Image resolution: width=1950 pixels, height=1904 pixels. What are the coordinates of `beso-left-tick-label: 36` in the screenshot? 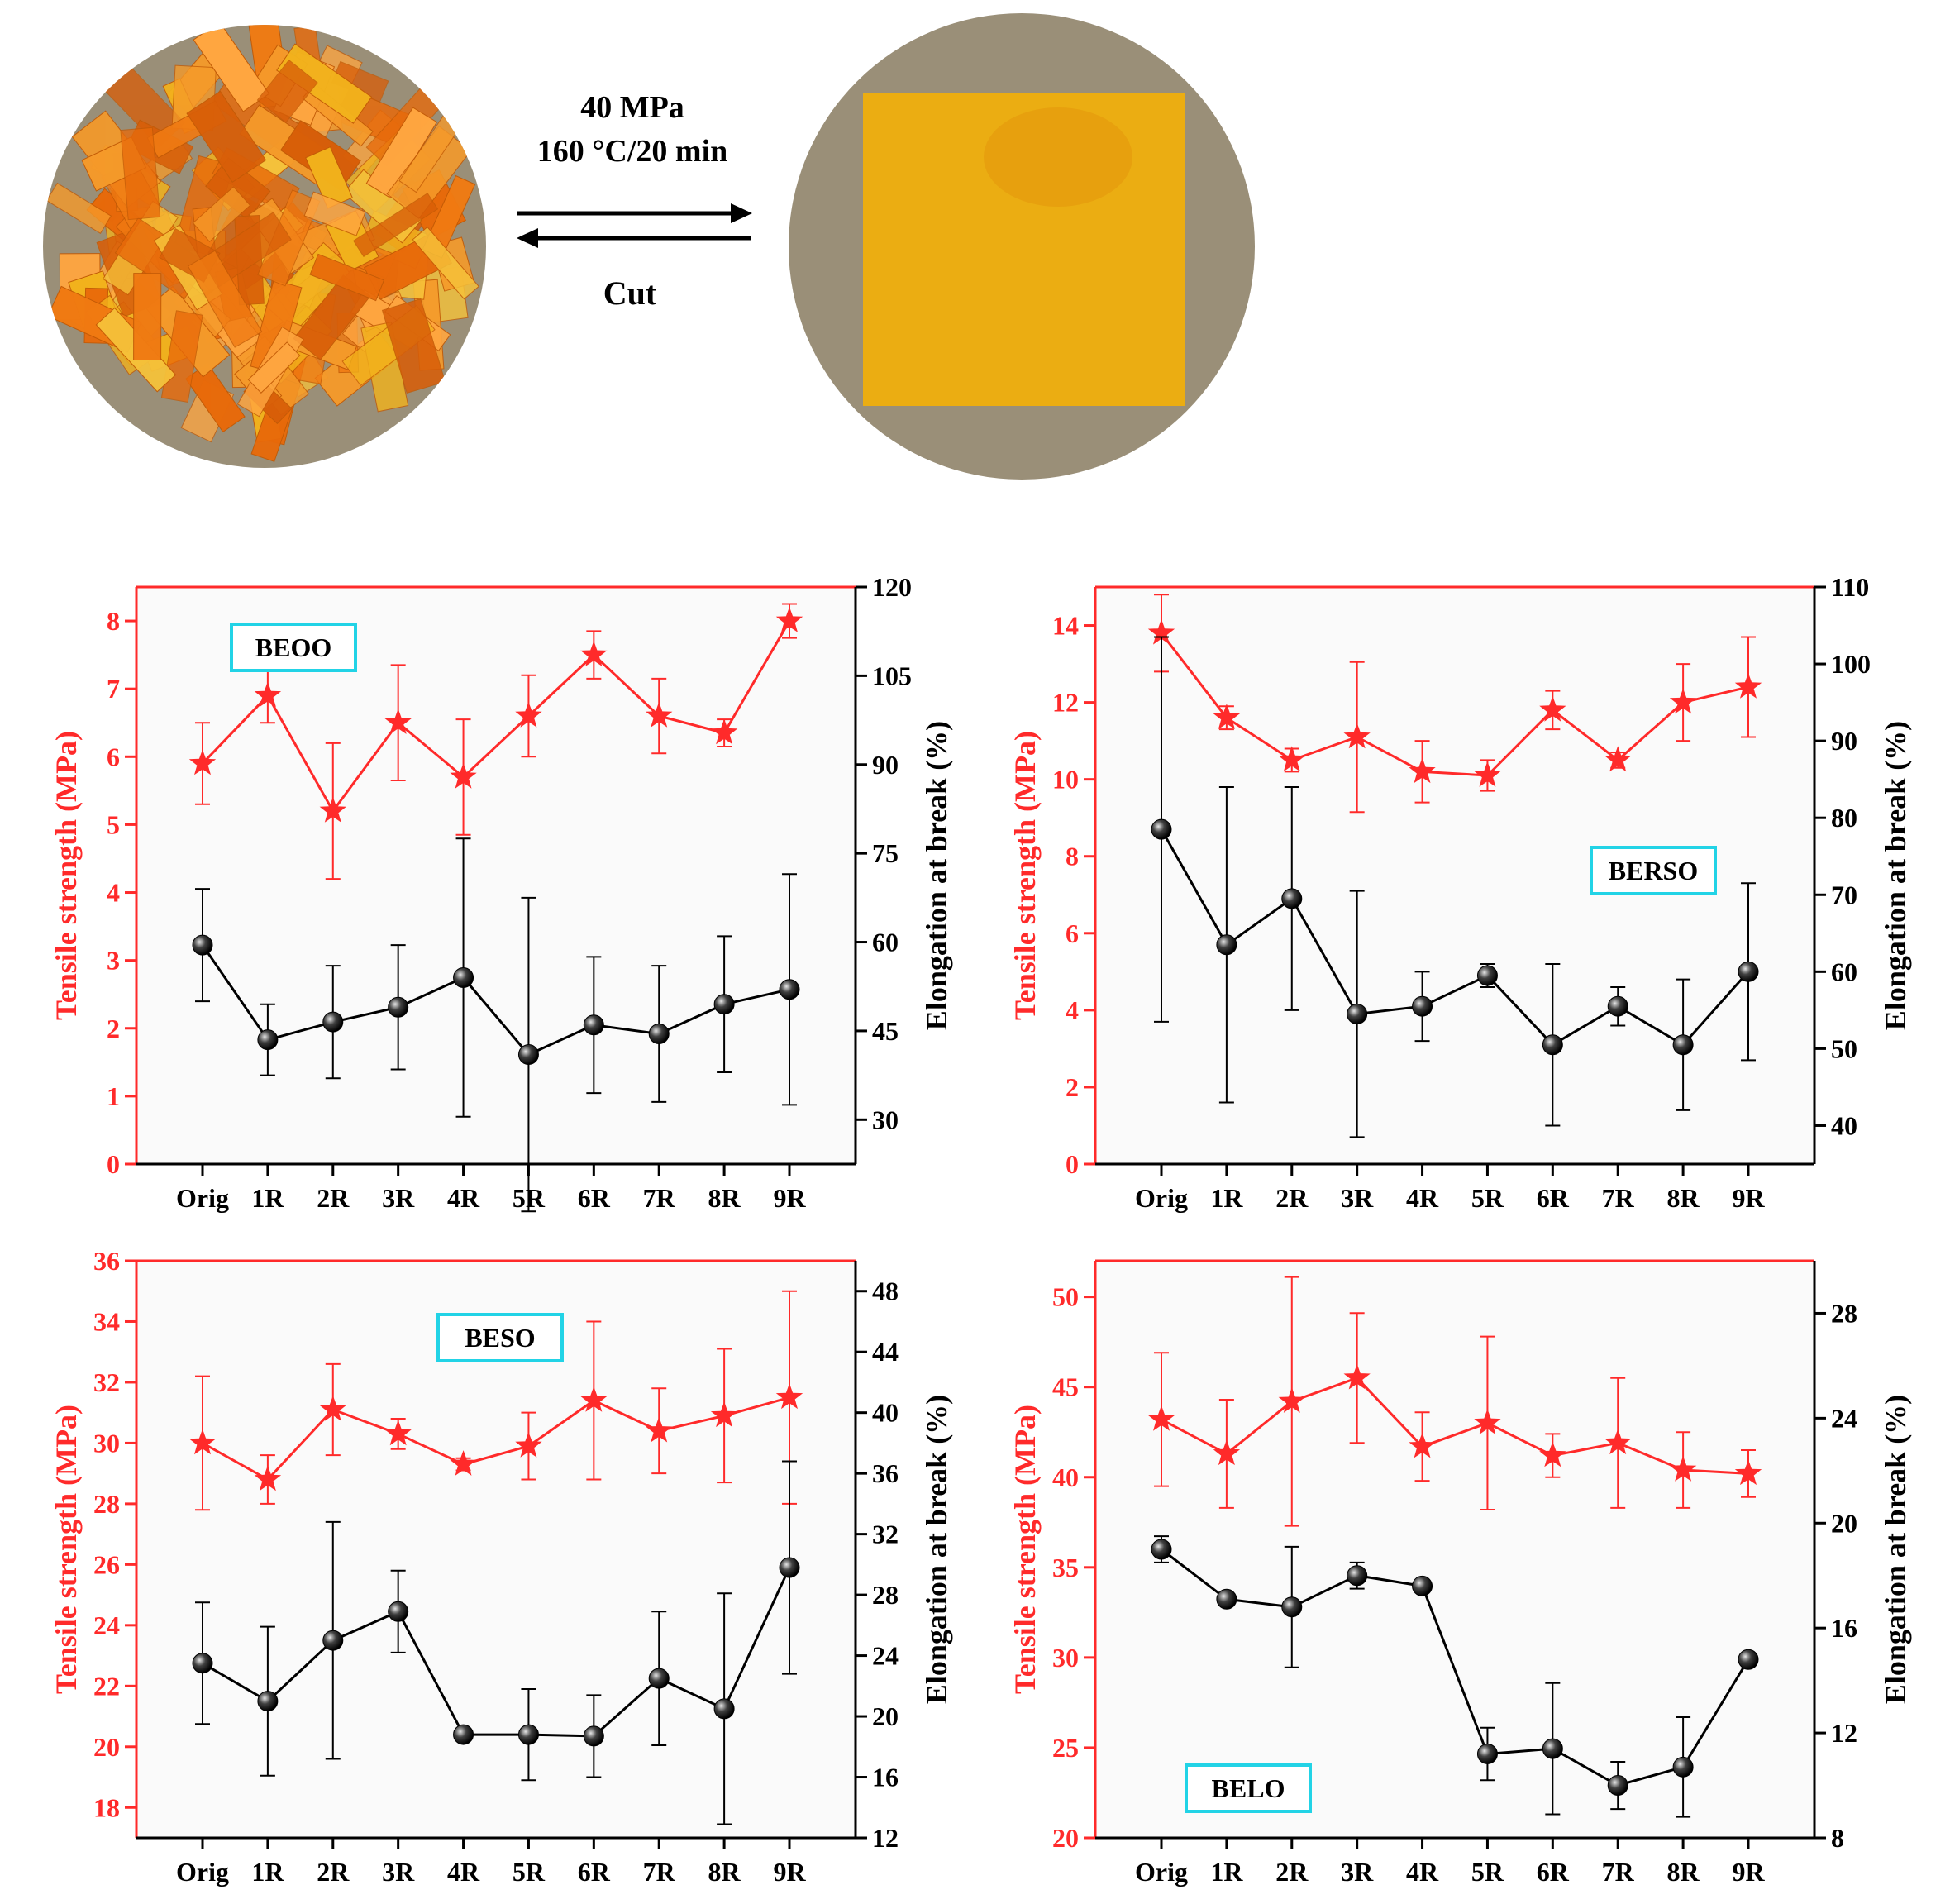 It's located at (107, 1261).